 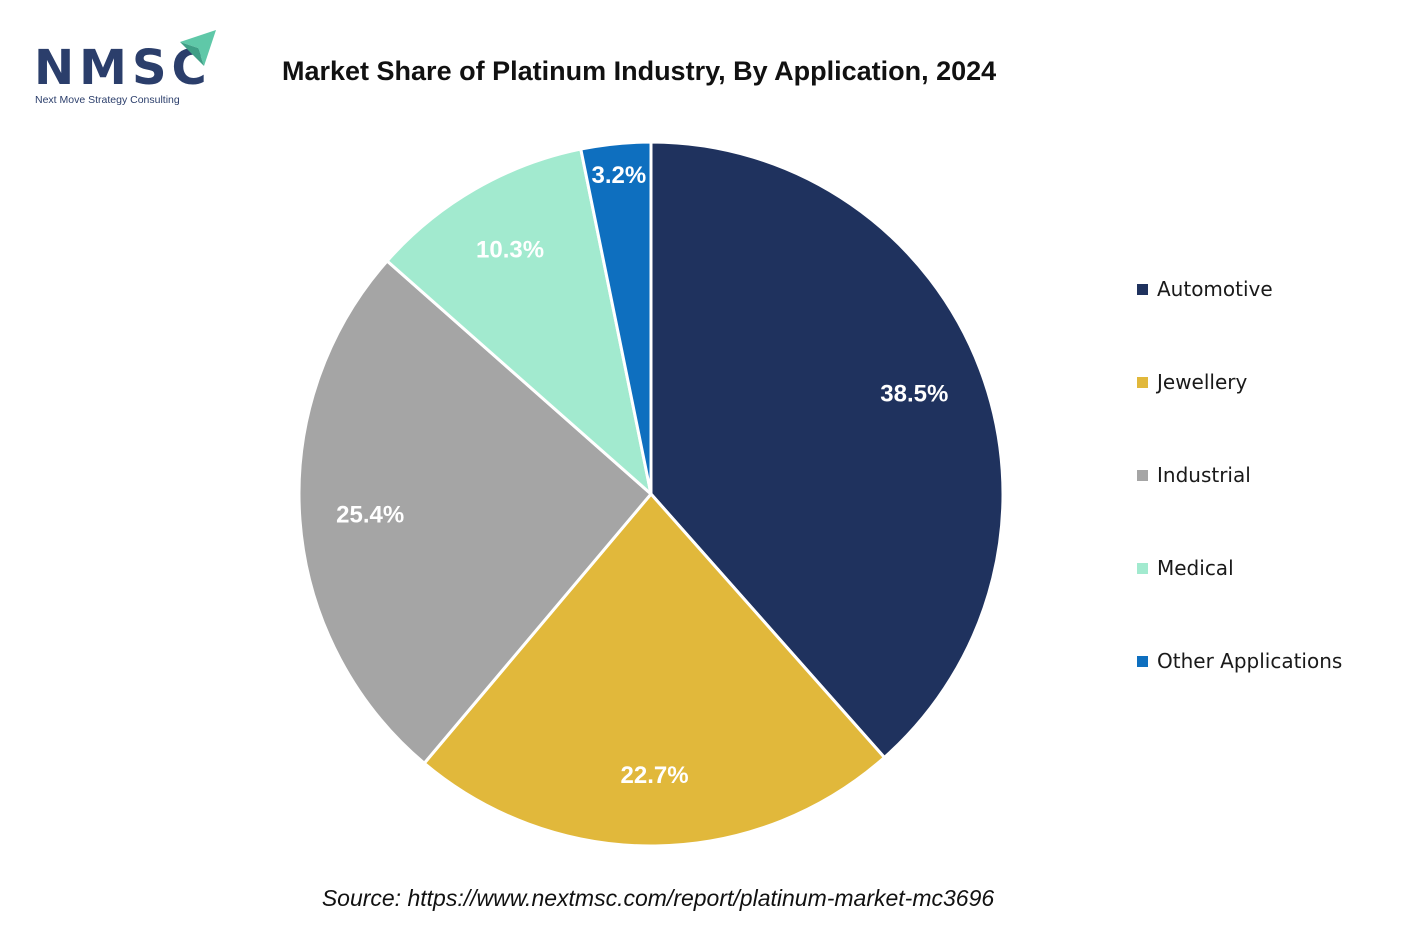 I want to click on legend-item: Medical, so click(x=1185, y=568).